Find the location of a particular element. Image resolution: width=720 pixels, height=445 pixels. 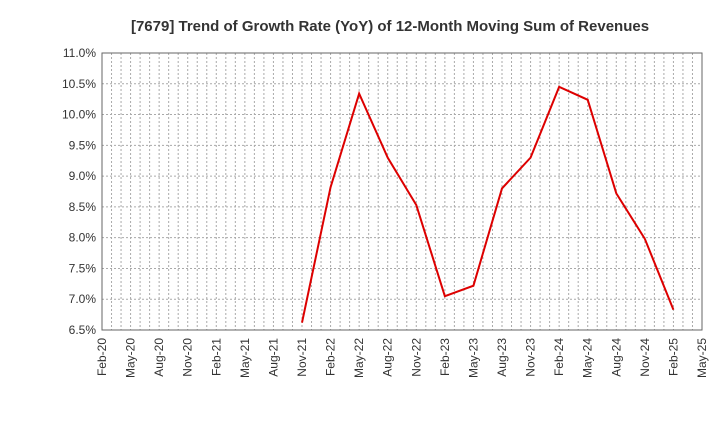

x-tick-label: Feb-24 is located at coordinates (559, 357).